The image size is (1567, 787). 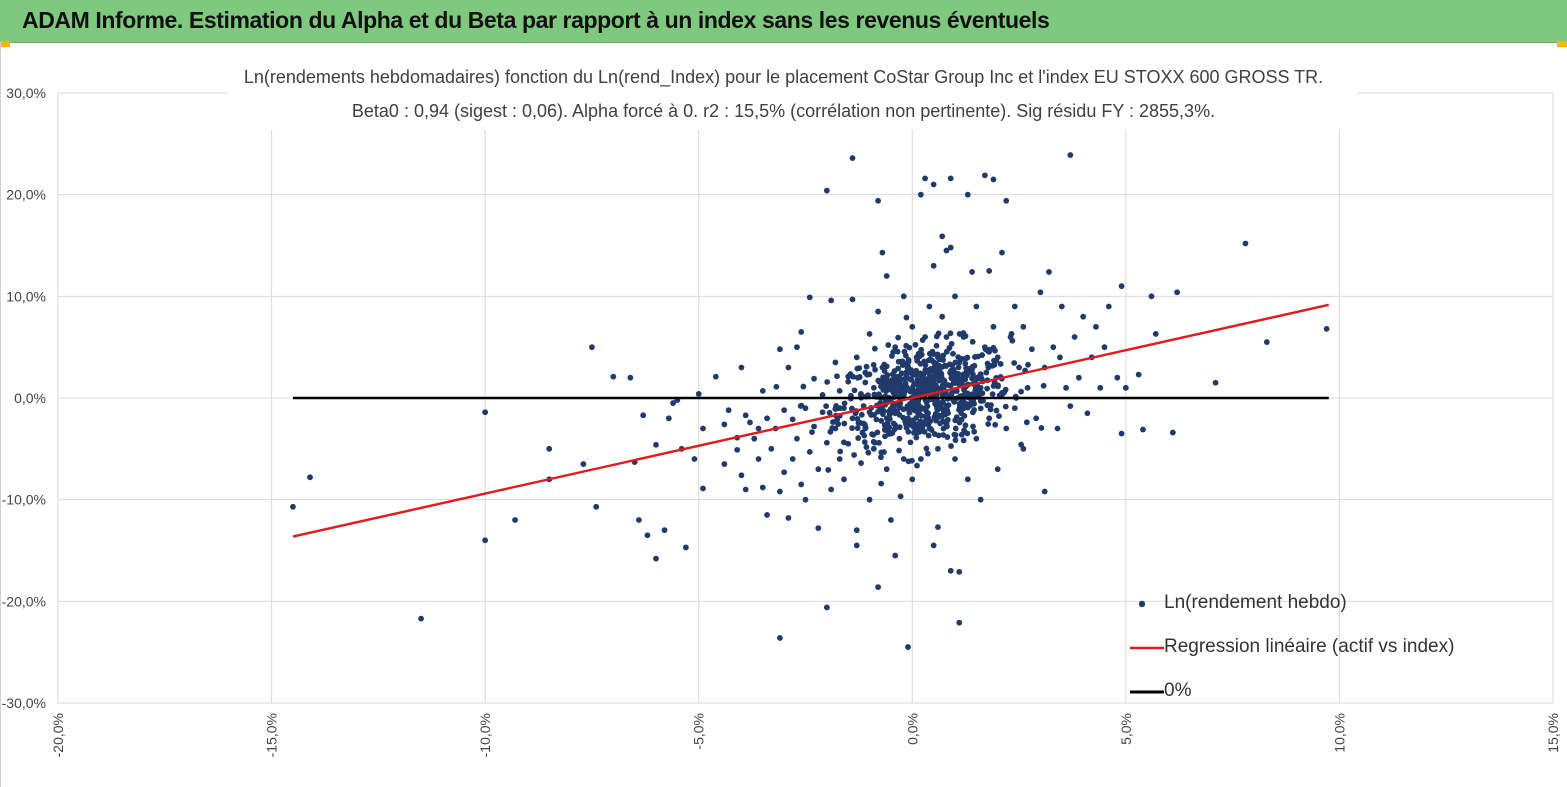 I want to click on y-axis-ticks: 30,0% 20,0% 10,0% 0,0% -10,0% -20,0% -30,0%, so click(x=24, y=398).